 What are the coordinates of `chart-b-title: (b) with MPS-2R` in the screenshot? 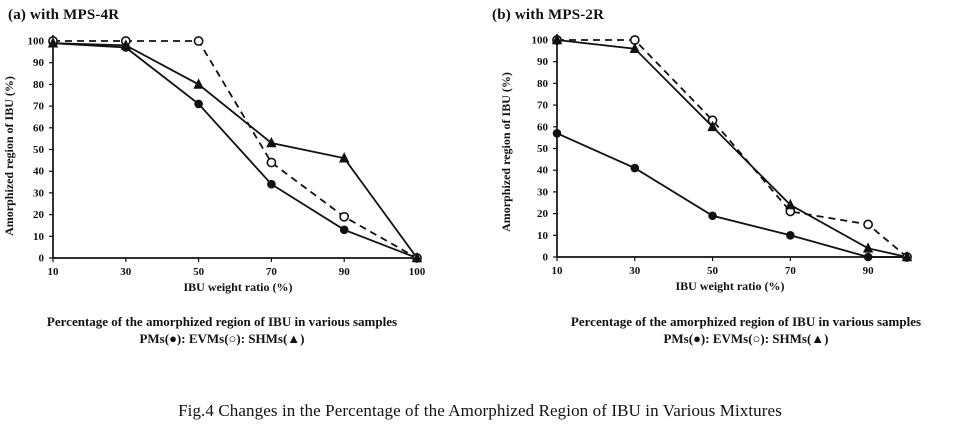 It's located at (548, 15).